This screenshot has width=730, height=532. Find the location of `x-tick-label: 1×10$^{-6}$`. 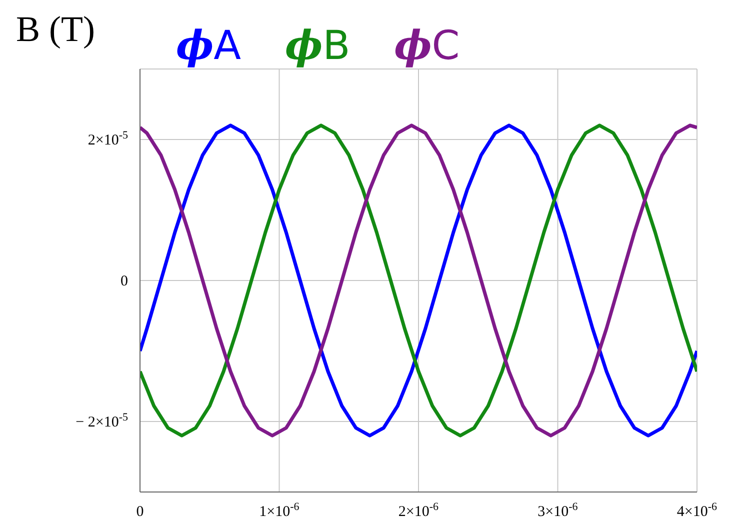

x-tick-label: 1×10$^{-6}$ is located at coordinates (279, 510).